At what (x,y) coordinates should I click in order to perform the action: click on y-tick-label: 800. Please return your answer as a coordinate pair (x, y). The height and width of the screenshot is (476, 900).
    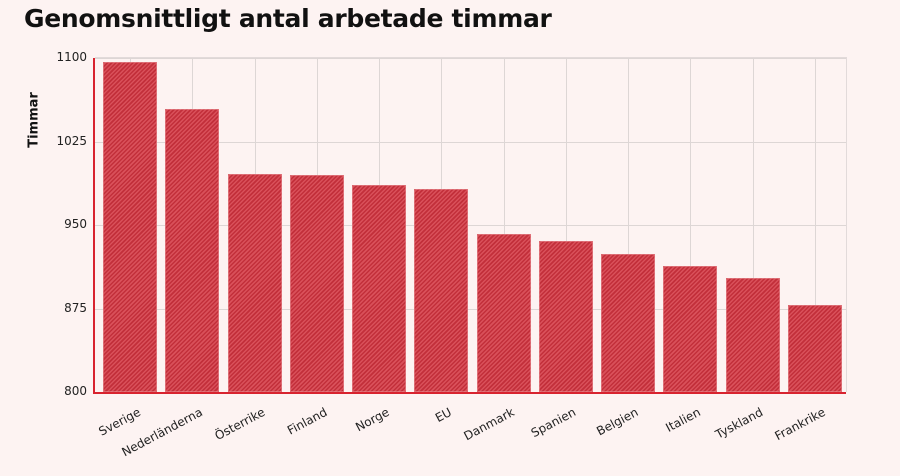
    Looking at the image, I should click on (75, 391).